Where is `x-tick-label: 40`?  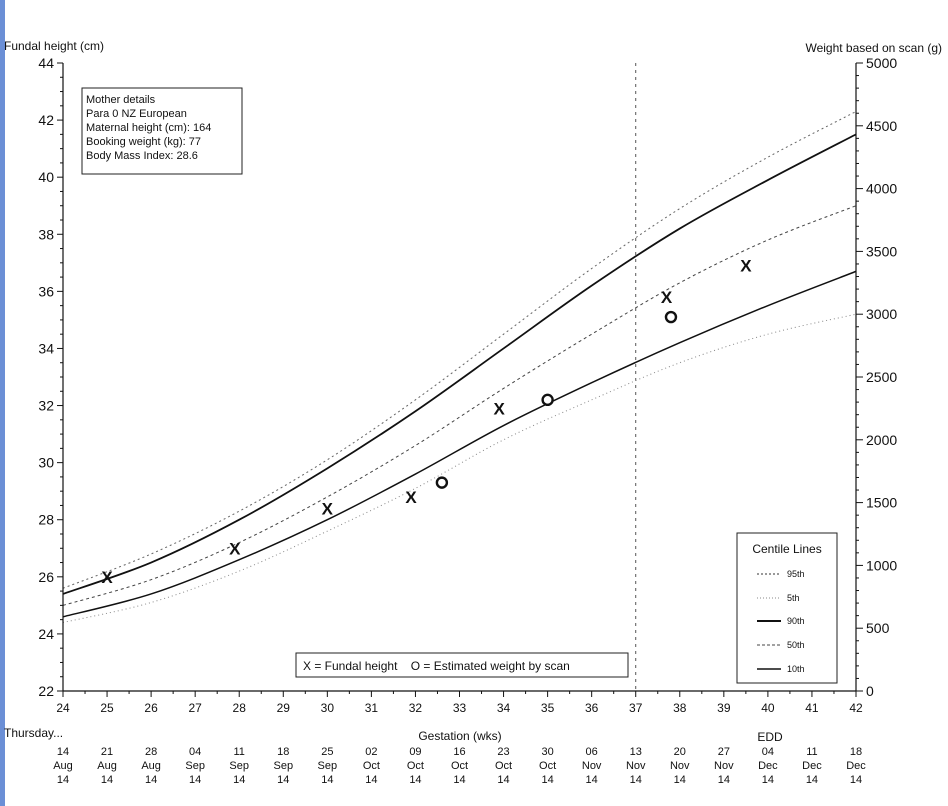 x-tick-label: 40 is located at coordinates (768, 708).